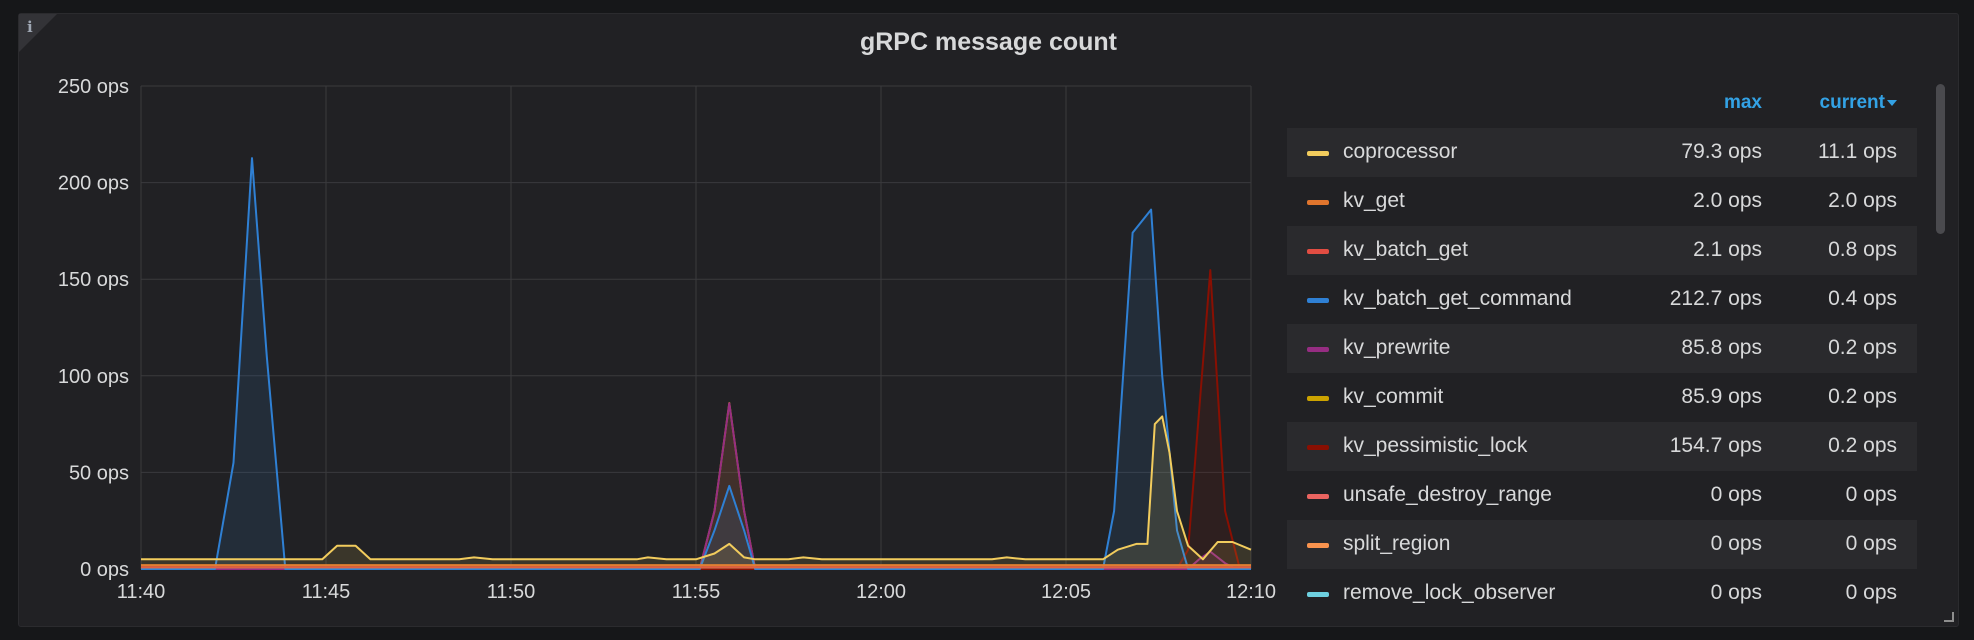 The width and height of the screenshot is (1974, 640). I want to click on legend-series-name: kv_batch_get_command, so click(1457, 298).